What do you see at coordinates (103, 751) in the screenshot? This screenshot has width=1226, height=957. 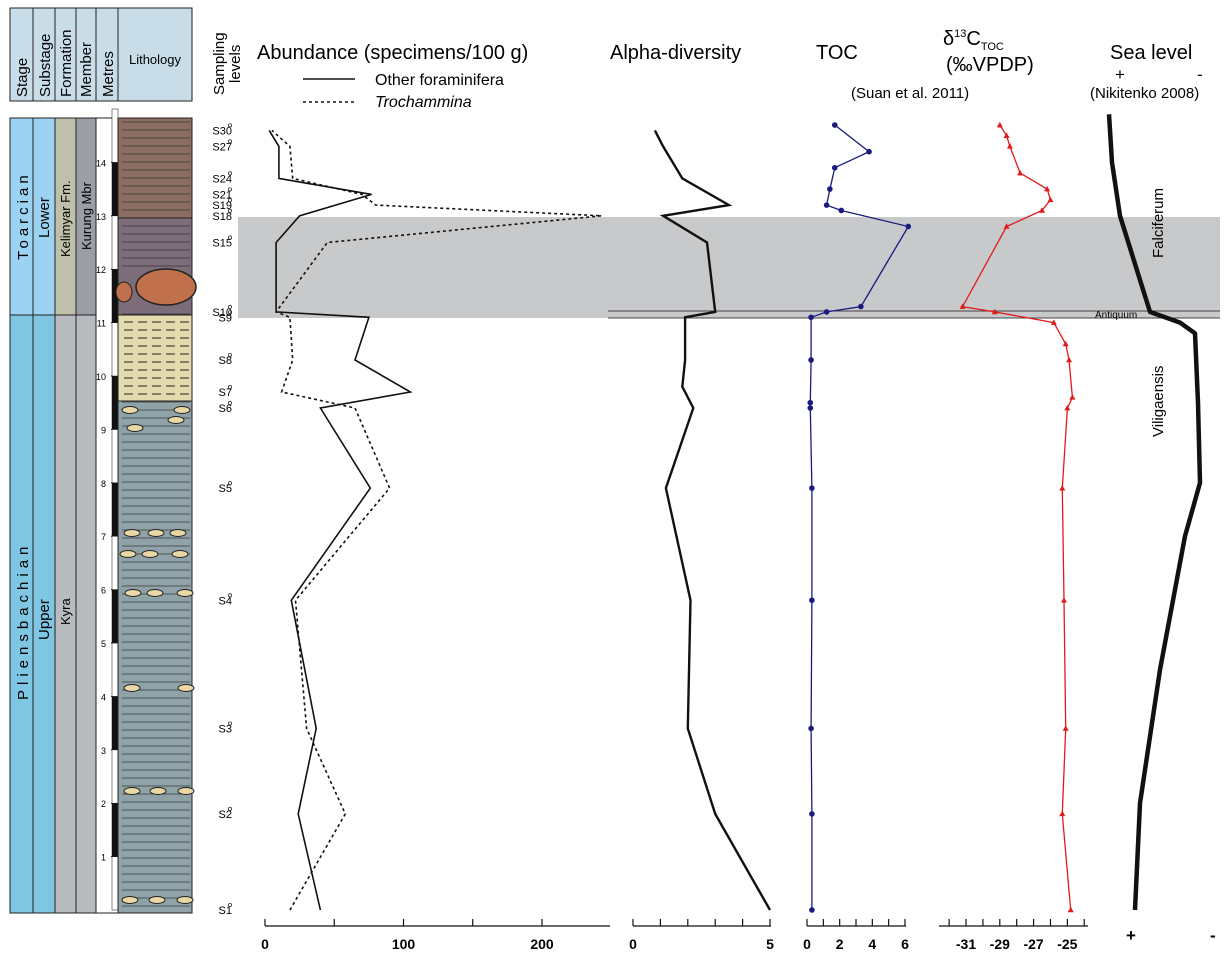 I see `metres-tick-label: 3` at bounding box center [103, 751].